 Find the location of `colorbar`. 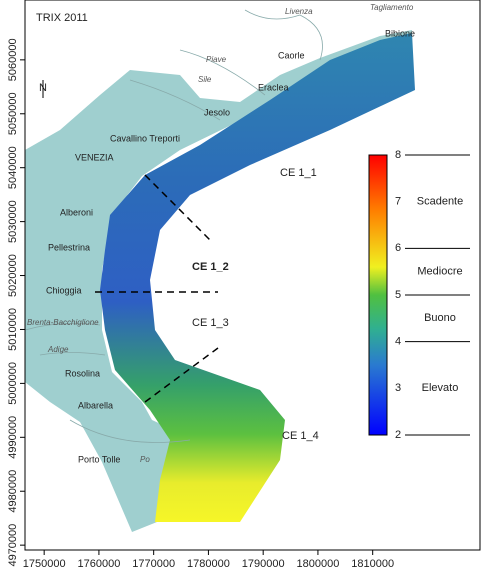

colorbar is located at coordinates (378, 295).